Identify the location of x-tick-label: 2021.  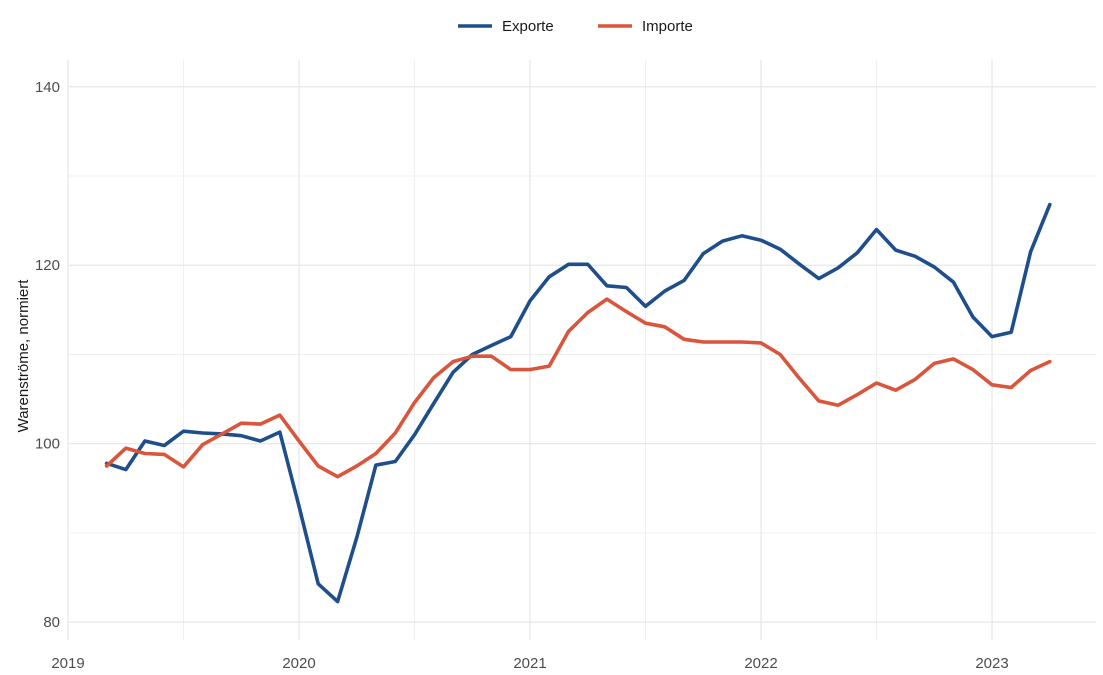
(529, 663).